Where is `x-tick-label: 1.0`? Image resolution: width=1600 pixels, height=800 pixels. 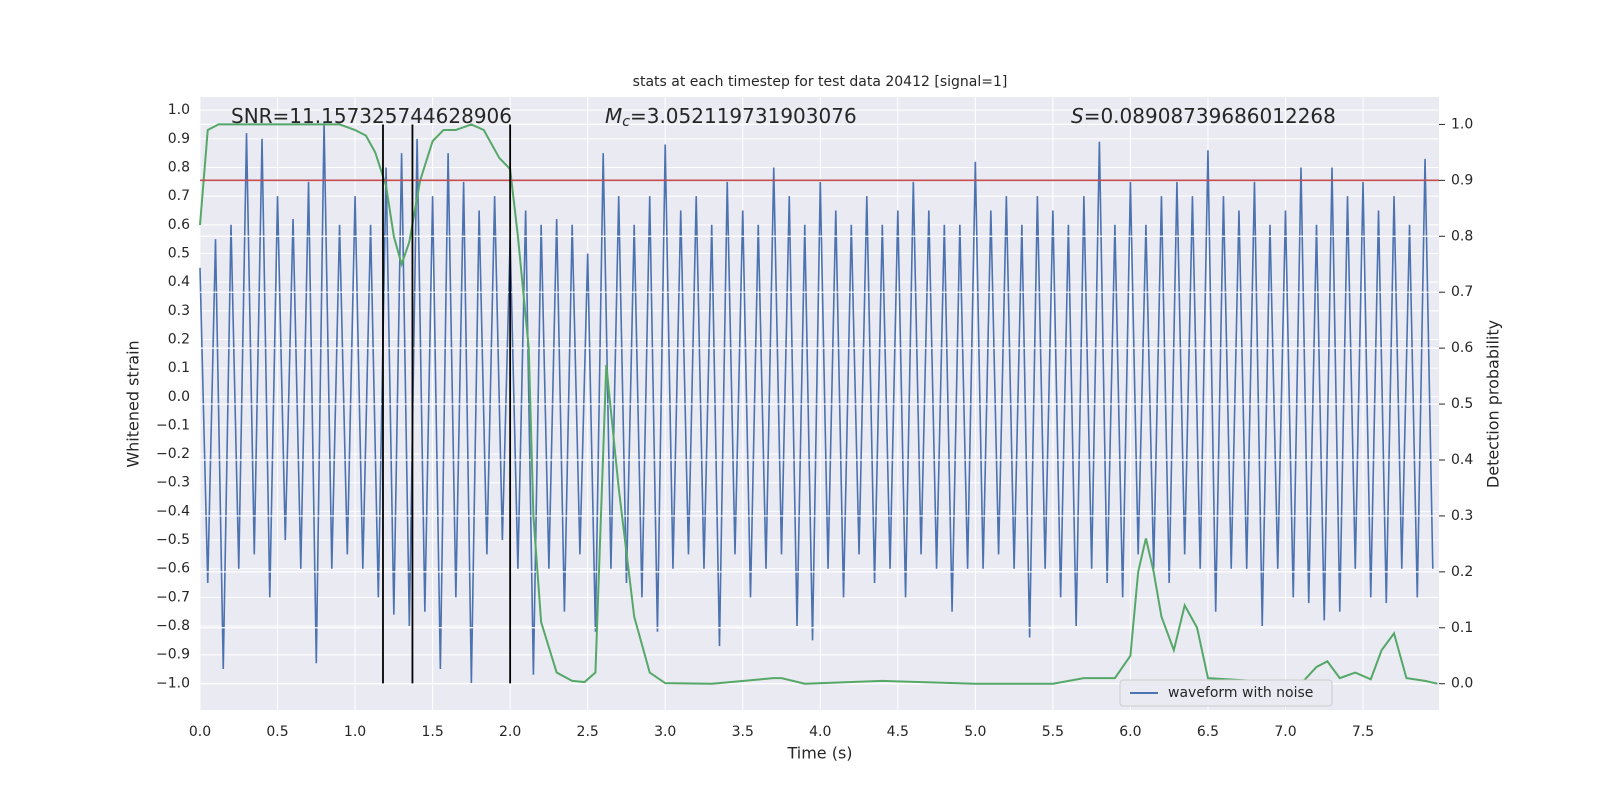
x-tick-label: 1.0 is located at coordinates (355, 732).